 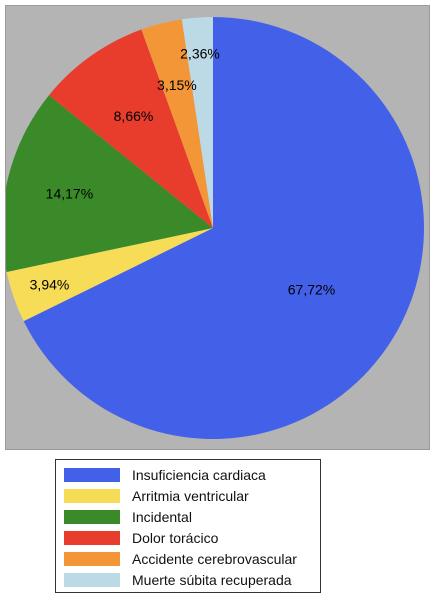 I want to click on legend-label: Insuficiencia cardiaca, so click(x=199, y=474).